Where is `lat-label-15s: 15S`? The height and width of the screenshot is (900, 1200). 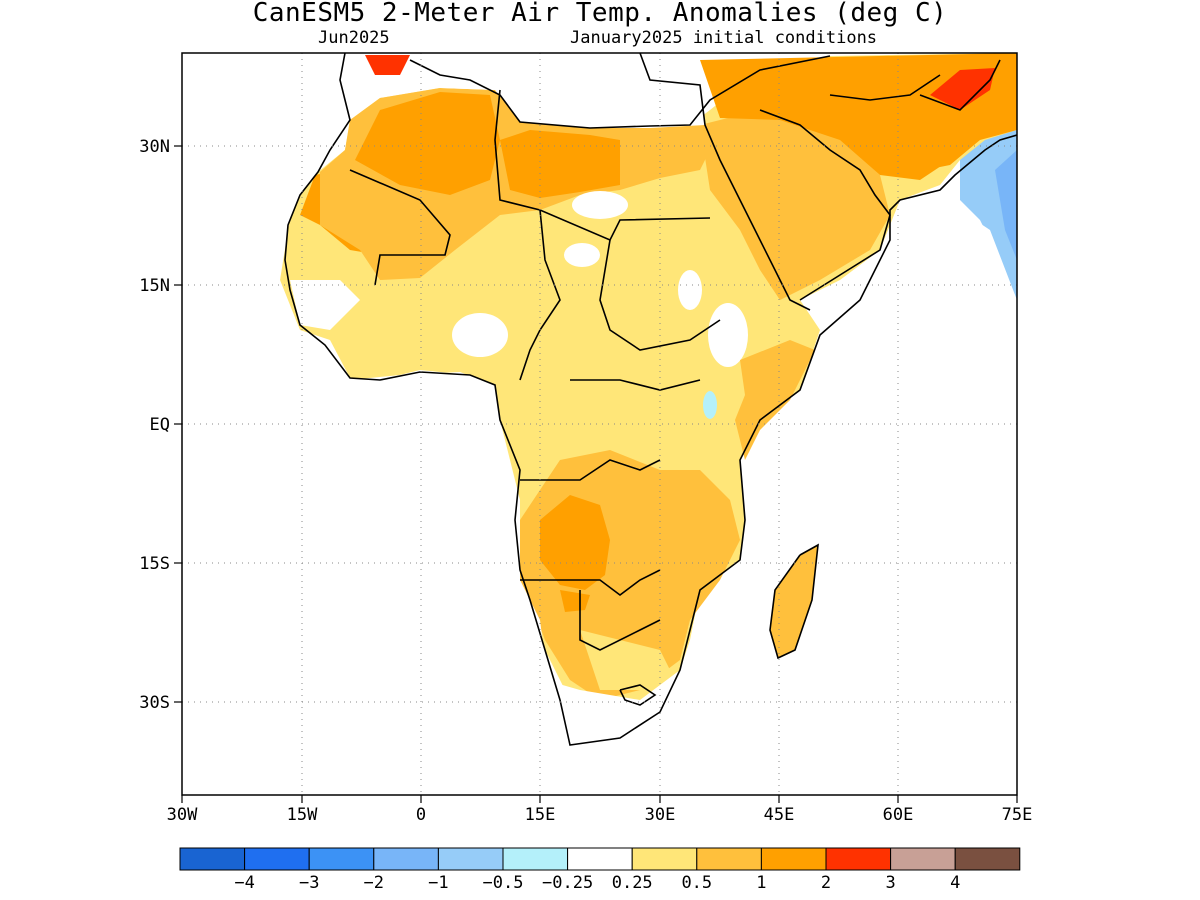
lat-label-15s: 15S is located at coordinates (154, 564).